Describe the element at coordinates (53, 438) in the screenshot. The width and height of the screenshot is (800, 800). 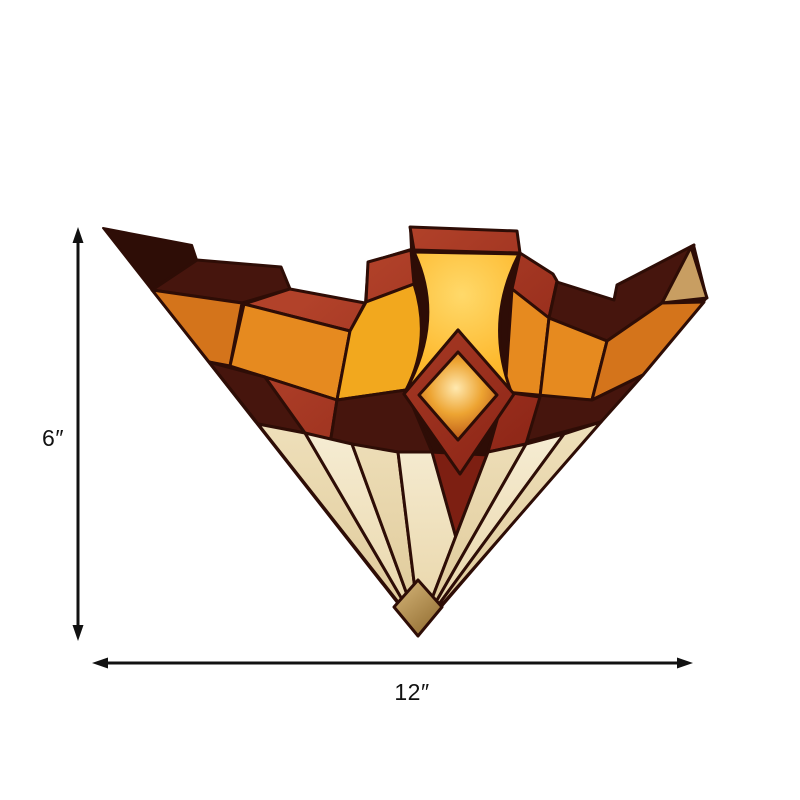
I see `height-dimension-label: 6″` at that location.